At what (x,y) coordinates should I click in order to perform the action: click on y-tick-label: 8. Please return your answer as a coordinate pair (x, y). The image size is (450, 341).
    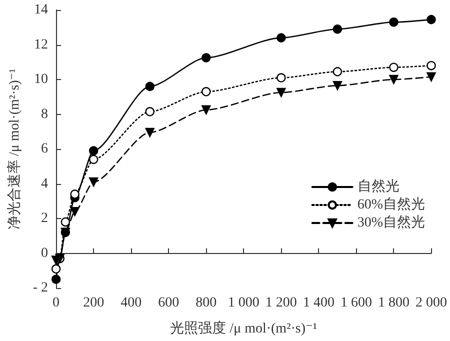
    Looking at the image, I should click on (44, 114).